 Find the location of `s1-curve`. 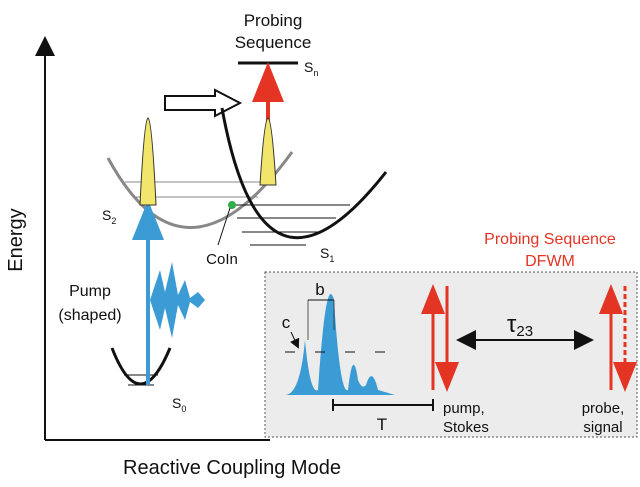

s1-curve is located at coordinates (304, 173).